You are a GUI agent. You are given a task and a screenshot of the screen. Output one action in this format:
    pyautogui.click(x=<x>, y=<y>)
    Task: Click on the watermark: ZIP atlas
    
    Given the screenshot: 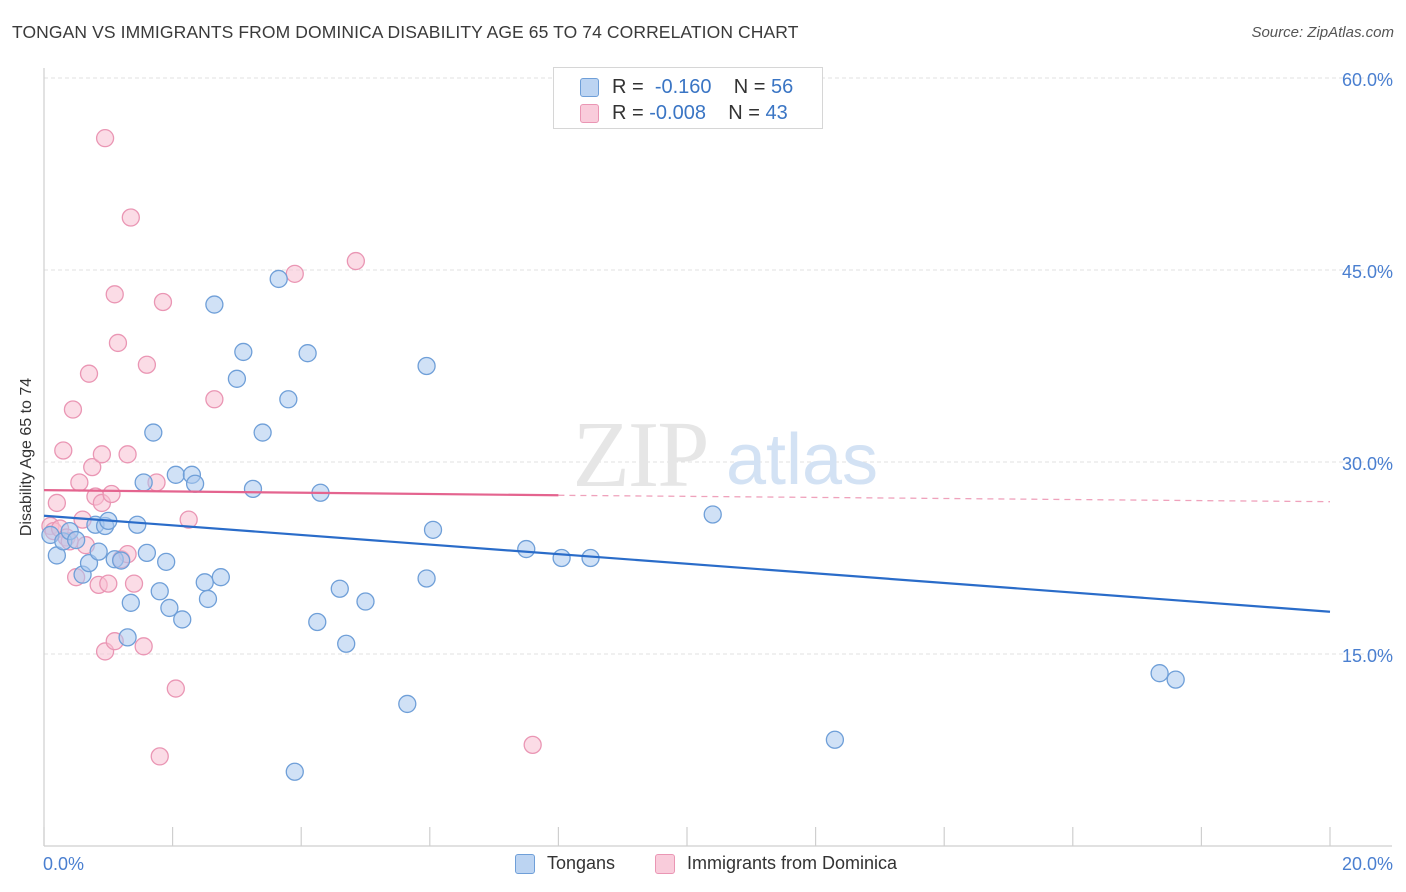 What is the action you would take?
    pyautogui.click(x=726, y=455)
    